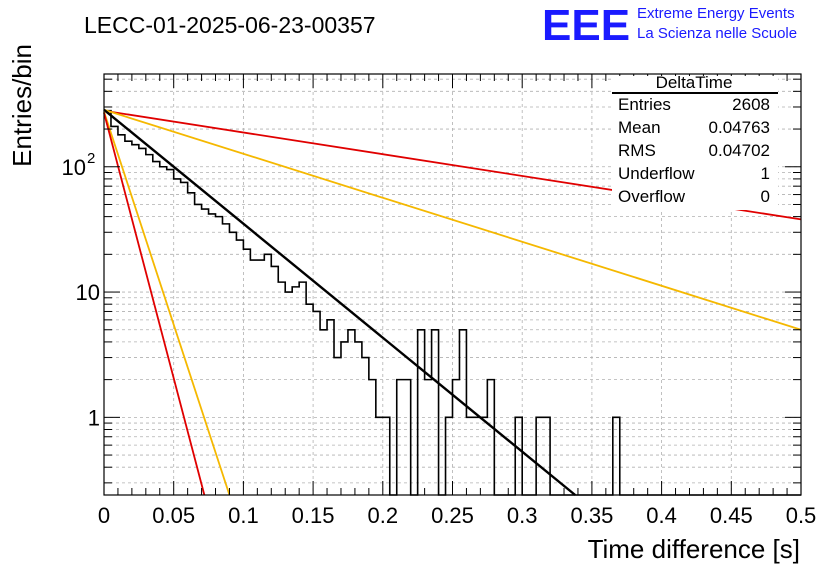  I want to click on stats-value: 0.04763, so click(739, 127).